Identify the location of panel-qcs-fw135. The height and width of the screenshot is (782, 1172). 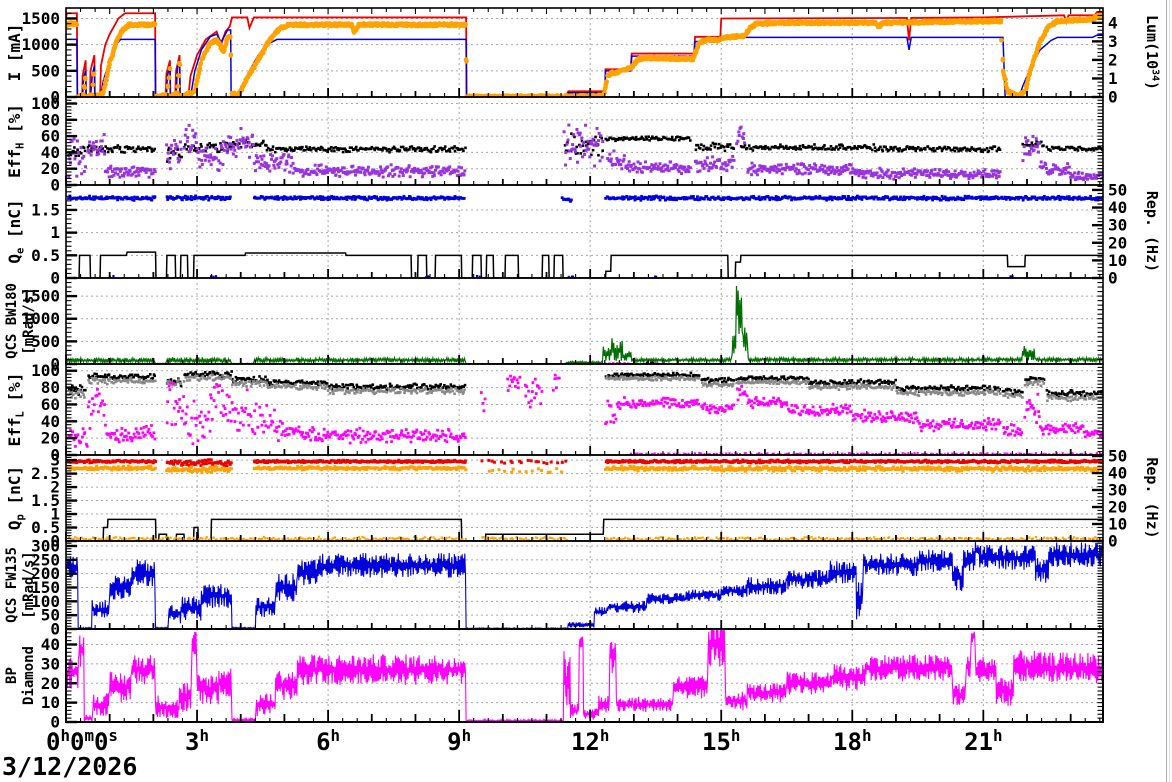
(584, 585).